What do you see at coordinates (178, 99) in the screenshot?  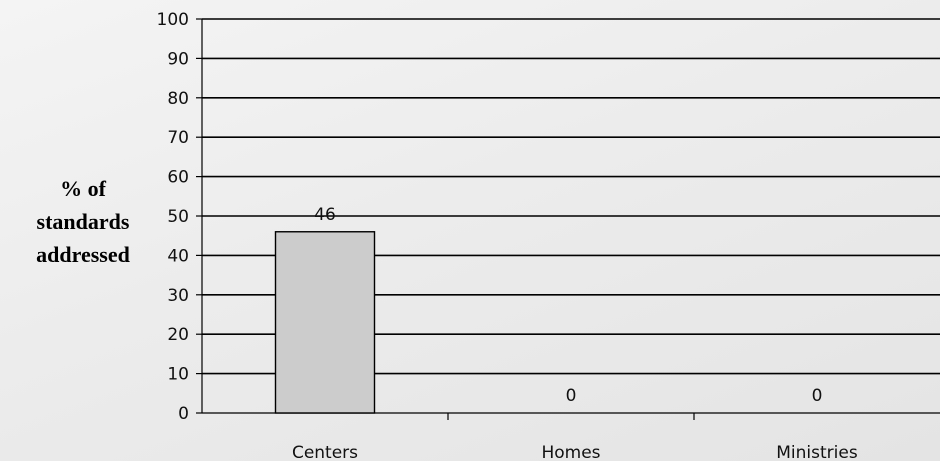 I see `y-tick-label: 80` at bounding box center [178, 99].